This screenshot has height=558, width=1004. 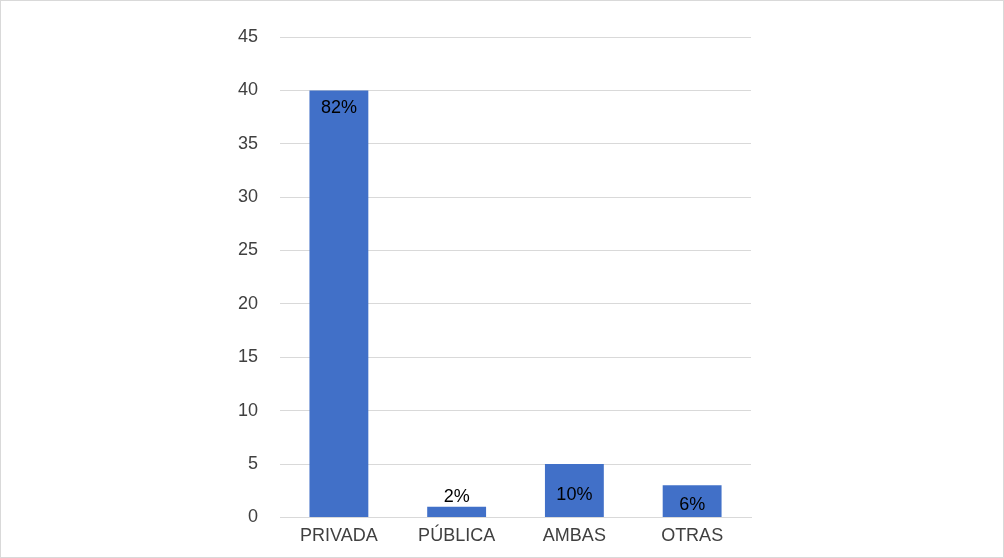 What do you see at coordinates (248, 302) in the screenshot?
I see `y-tick-label: 20` at bounding box center [248, 302].